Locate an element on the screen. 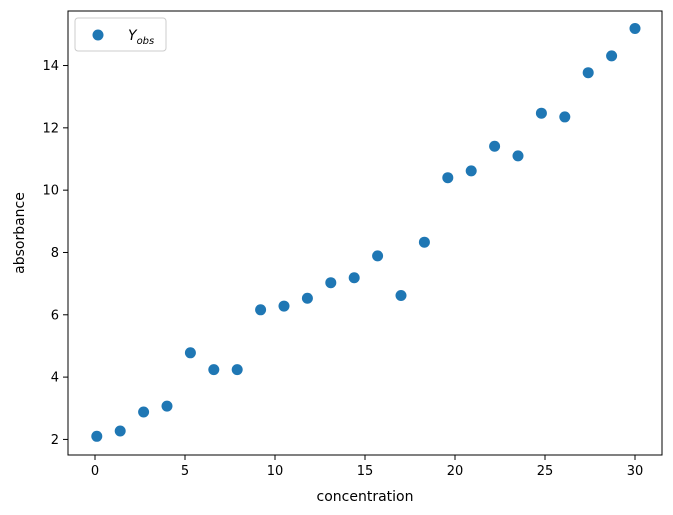  x-axis-label: concentration is located at coordinates (365, 497).